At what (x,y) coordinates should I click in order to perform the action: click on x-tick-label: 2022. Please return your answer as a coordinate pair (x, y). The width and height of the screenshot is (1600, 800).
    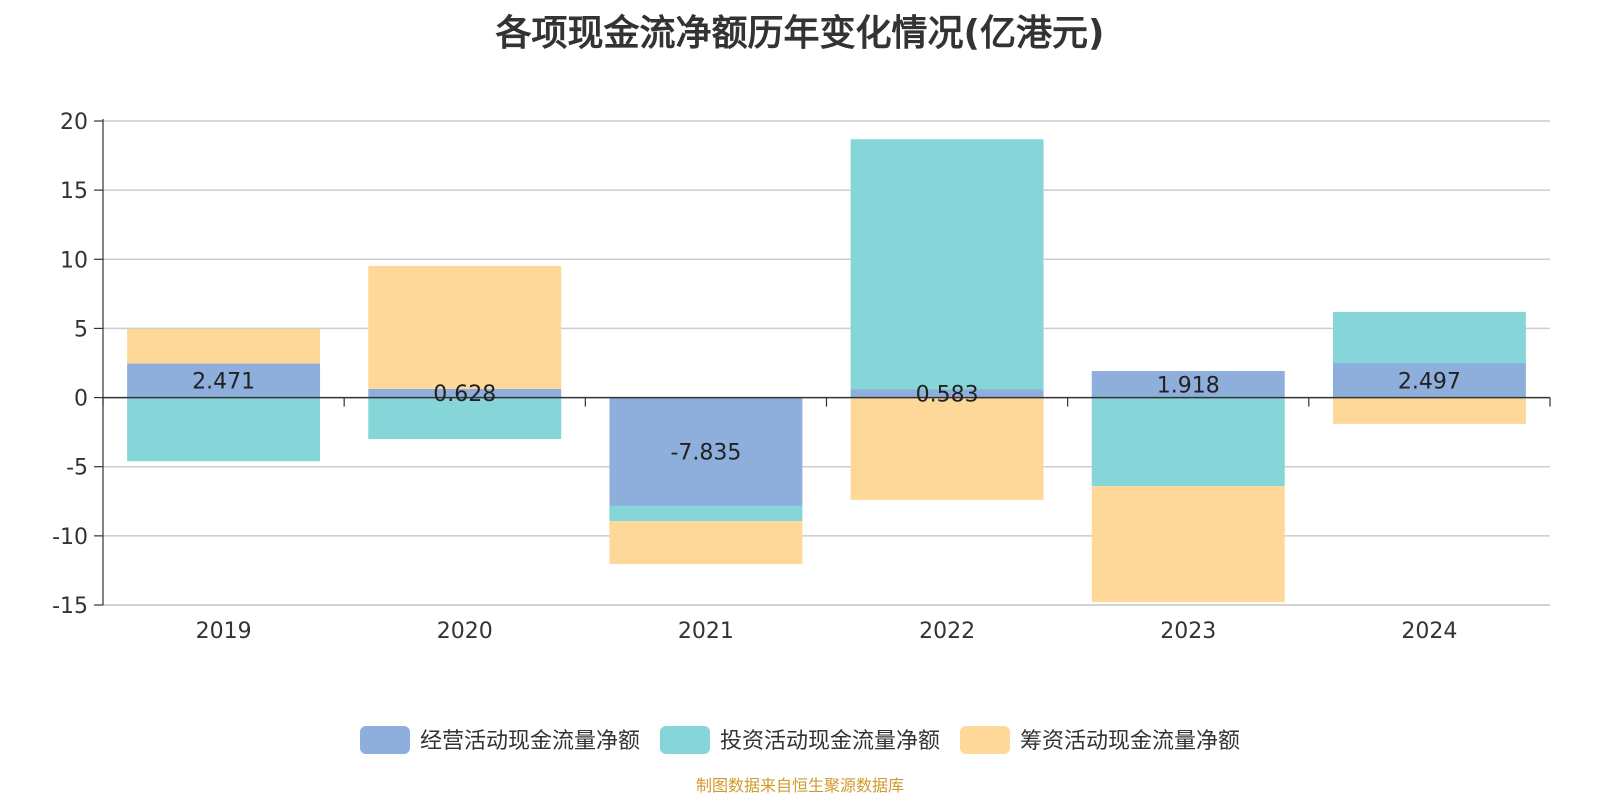
    Looking at the image, I should click on (947, 631).